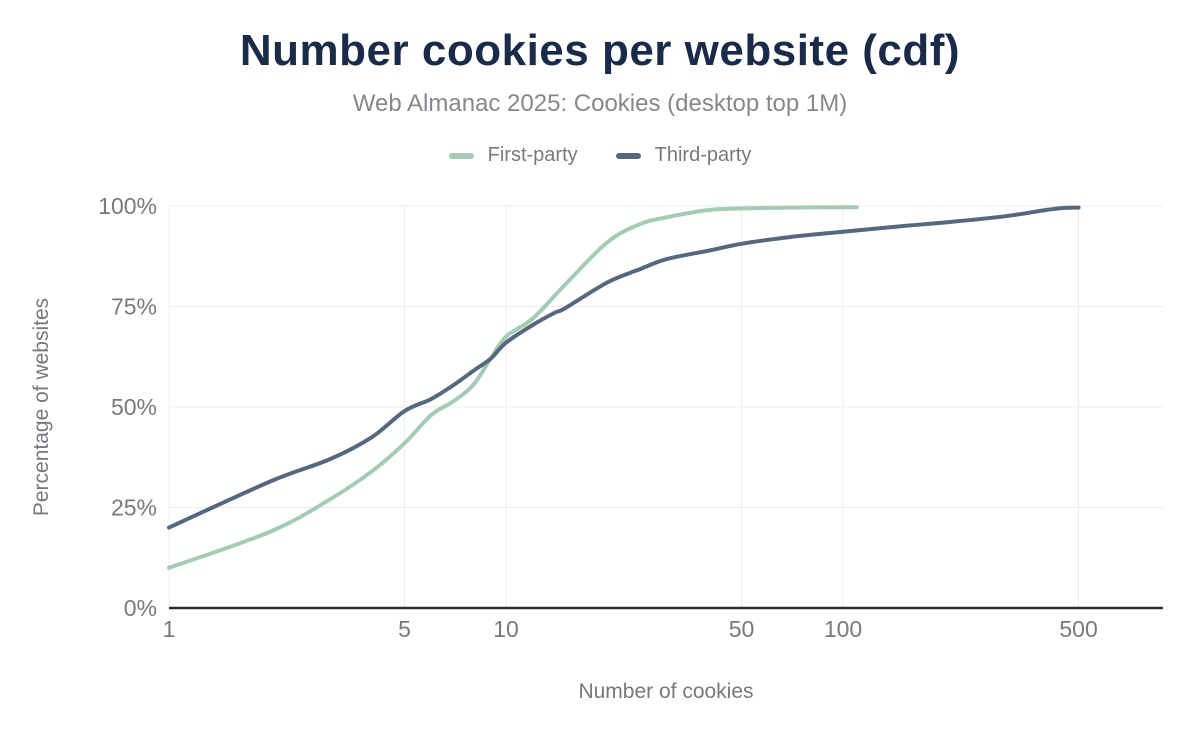 The image size is (1200, 742). I want to click on legend-item-third-party: Third-party, so click(683, 155).